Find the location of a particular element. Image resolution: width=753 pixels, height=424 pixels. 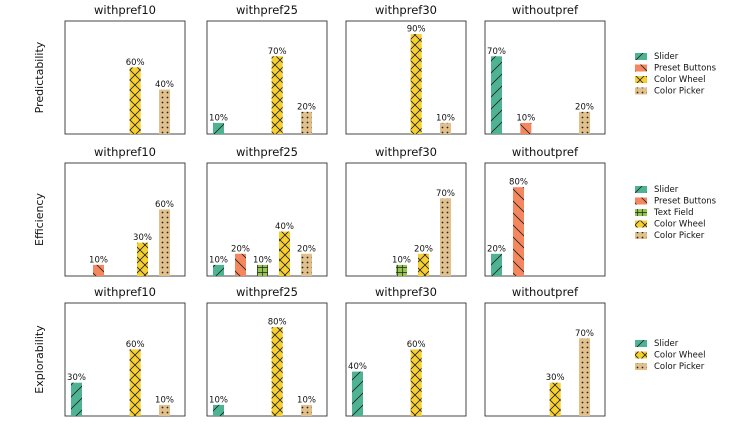

panel-title: withoutpref is located at coordinates (545, 292).